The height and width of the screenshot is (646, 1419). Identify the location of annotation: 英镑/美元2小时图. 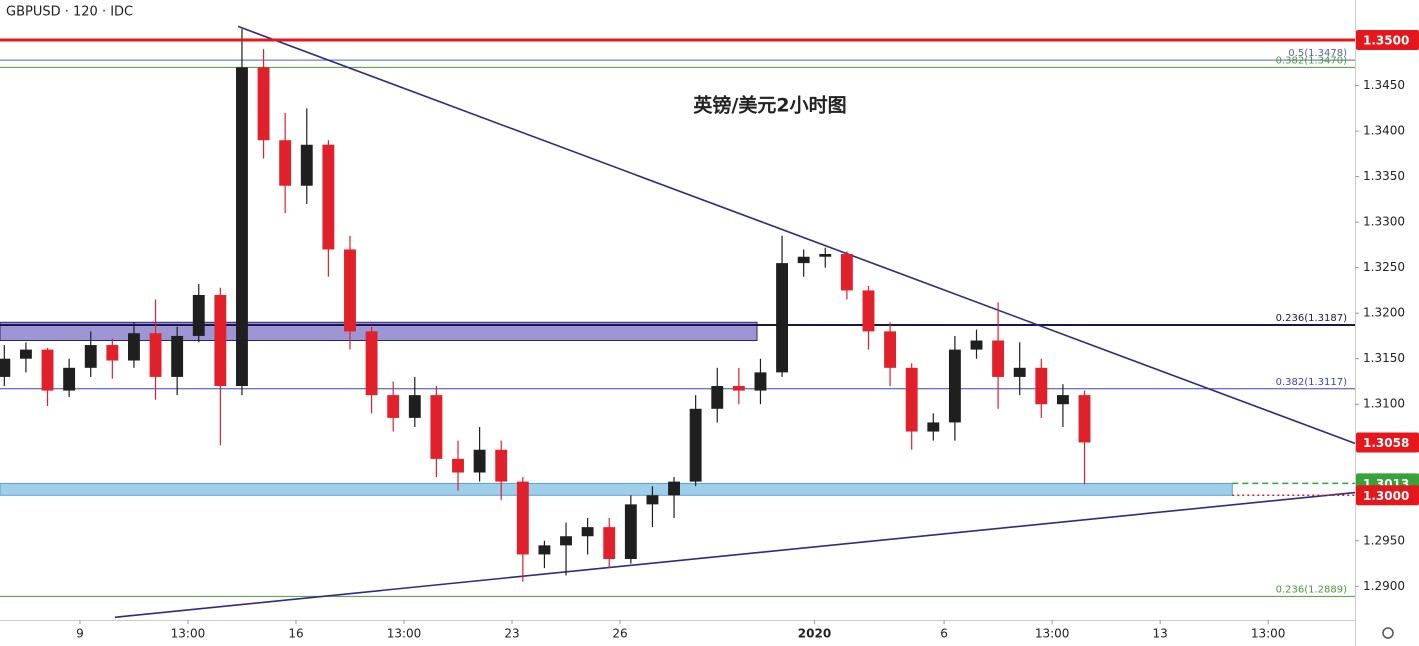
(769, 105).